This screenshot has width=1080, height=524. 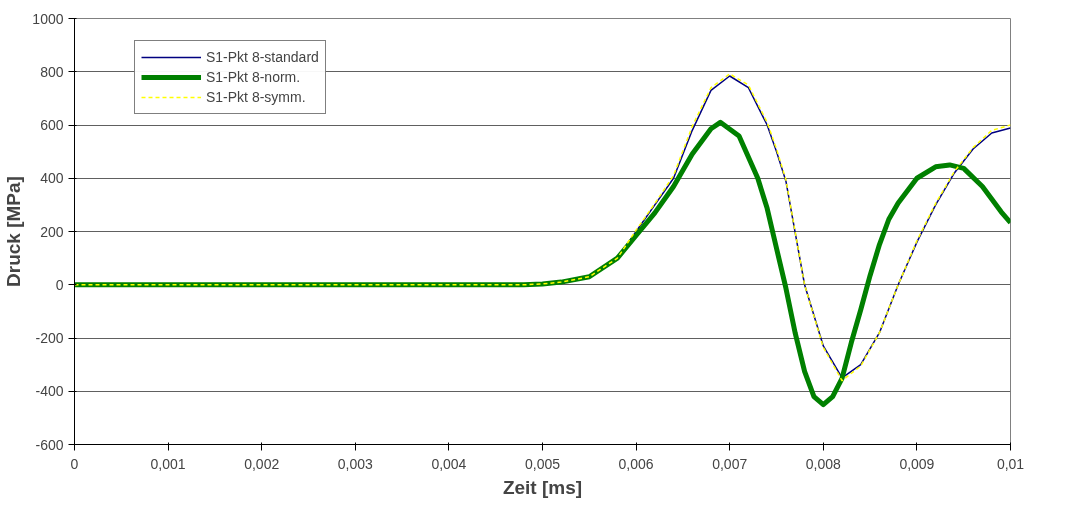 What do you see at coordinates (823, 463) in the screenshot?
I see `x-tick-label: 0,008` at bounding box center [823, 463].